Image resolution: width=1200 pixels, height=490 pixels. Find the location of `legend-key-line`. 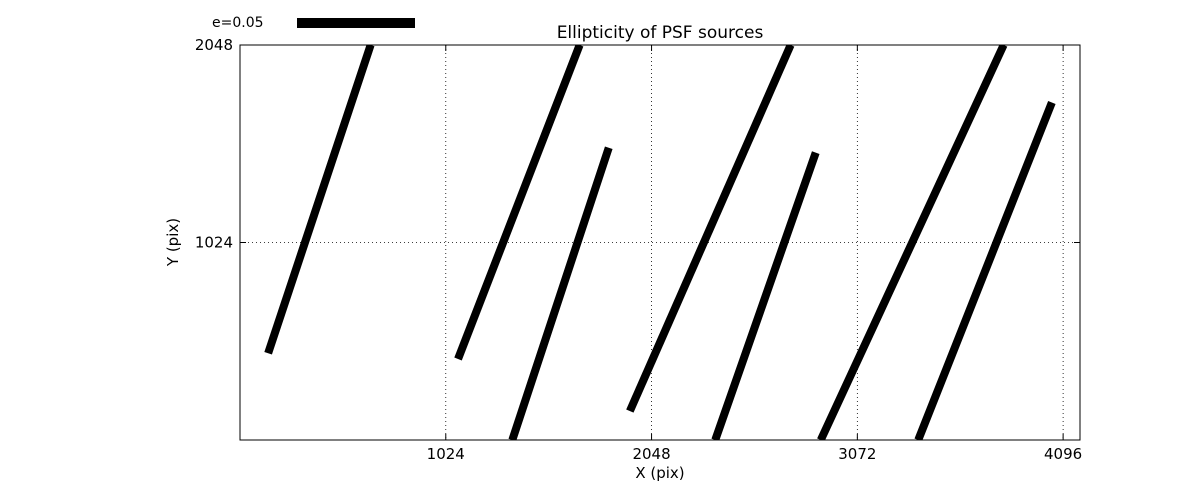

legend-key-line is located at coordinates (355, 23).